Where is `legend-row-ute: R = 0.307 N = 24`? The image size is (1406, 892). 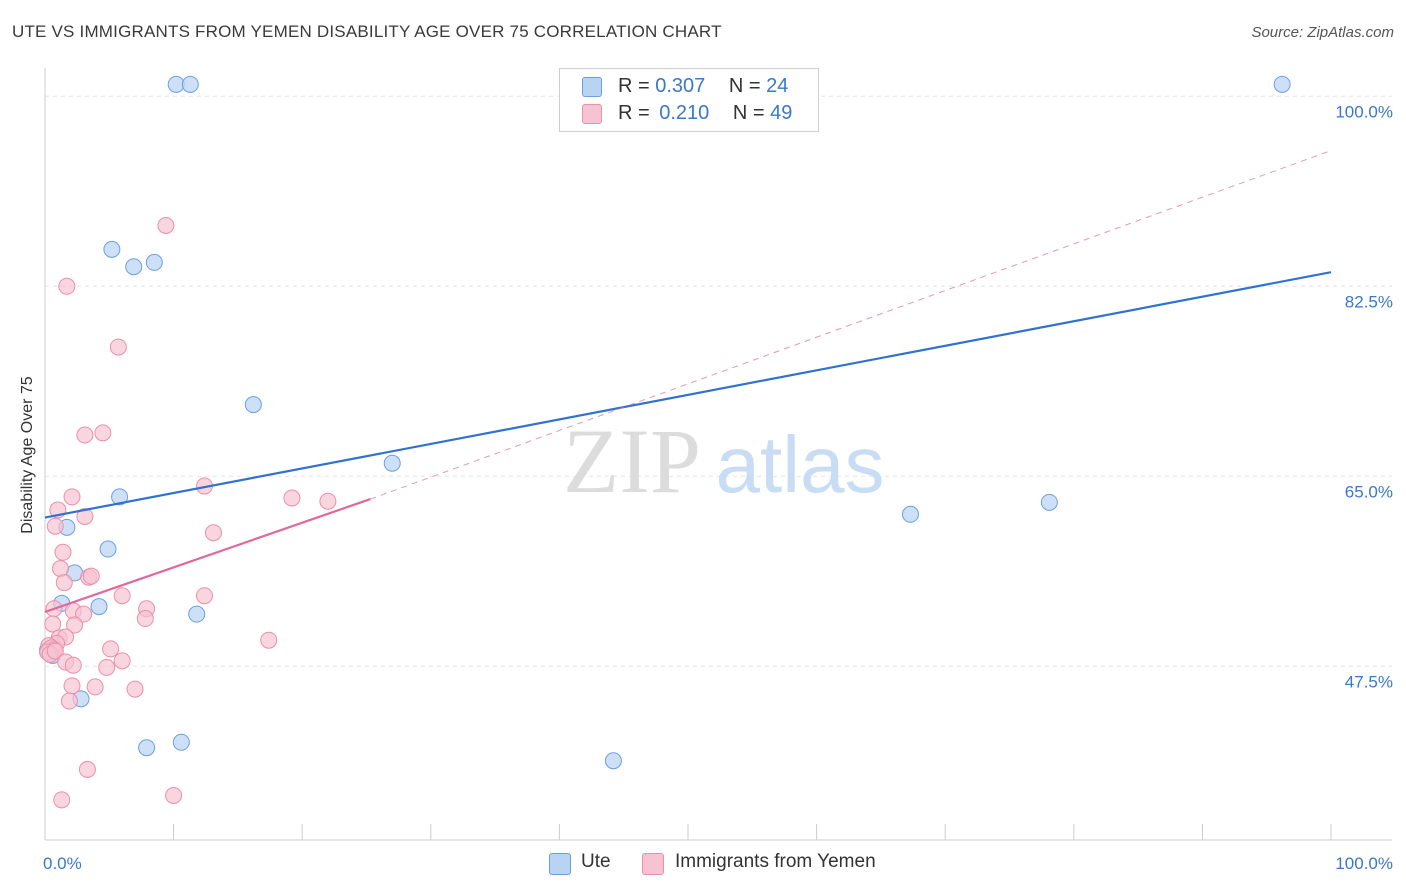
legend-row-ute: R = 0.307 N = 24 is located at coordinates (685, 86).